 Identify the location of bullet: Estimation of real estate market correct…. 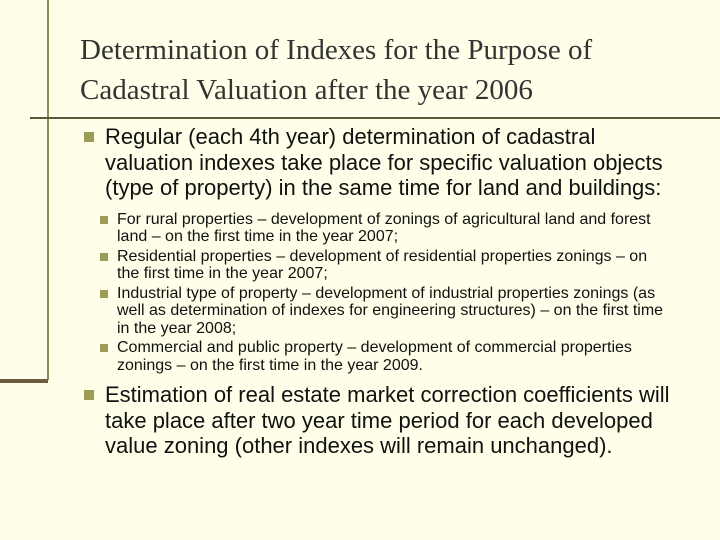
(384, 420).